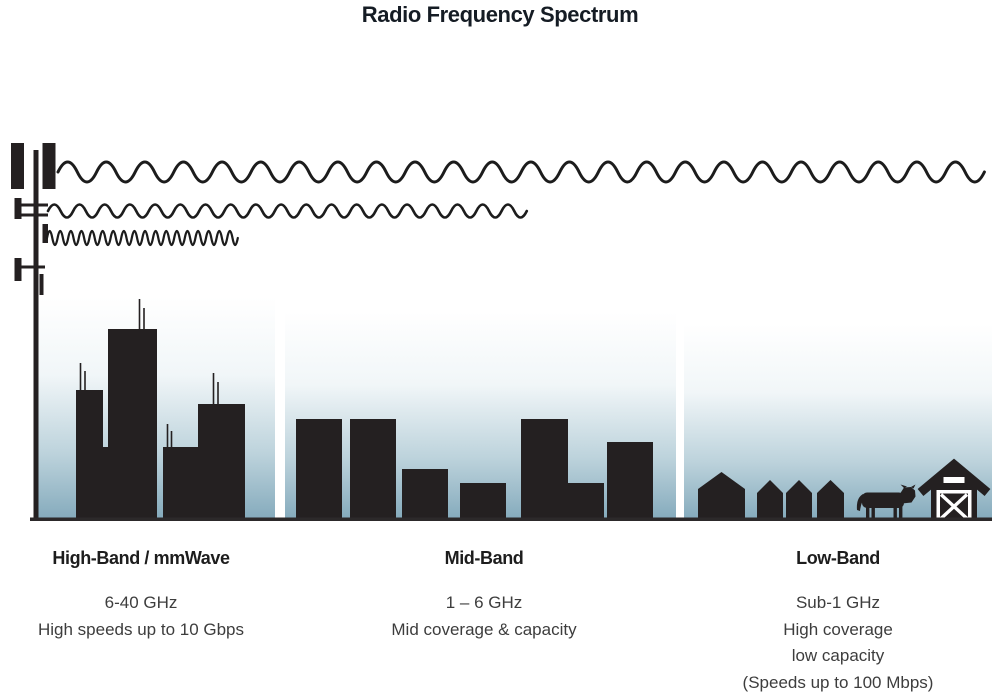  Describe the element at coordinates (838, 682) in the screenshot. I see `low-band-speed-note: (Speeds up to 100 Mbps)` at that location.